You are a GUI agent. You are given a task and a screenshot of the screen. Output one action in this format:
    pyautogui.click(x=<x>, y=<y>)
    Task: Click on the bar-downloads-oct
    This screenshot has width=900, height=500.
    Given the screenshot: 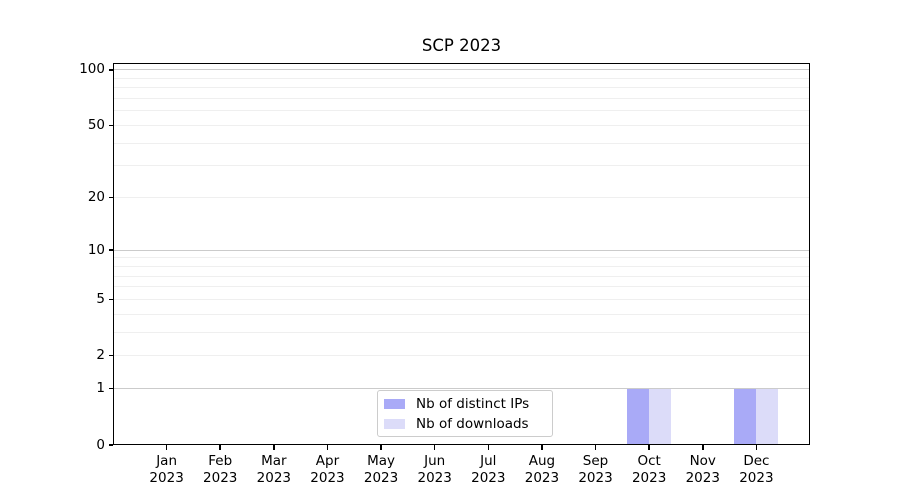 What is the action you would take?
    pyautogui.click(x=660, y=416)
    